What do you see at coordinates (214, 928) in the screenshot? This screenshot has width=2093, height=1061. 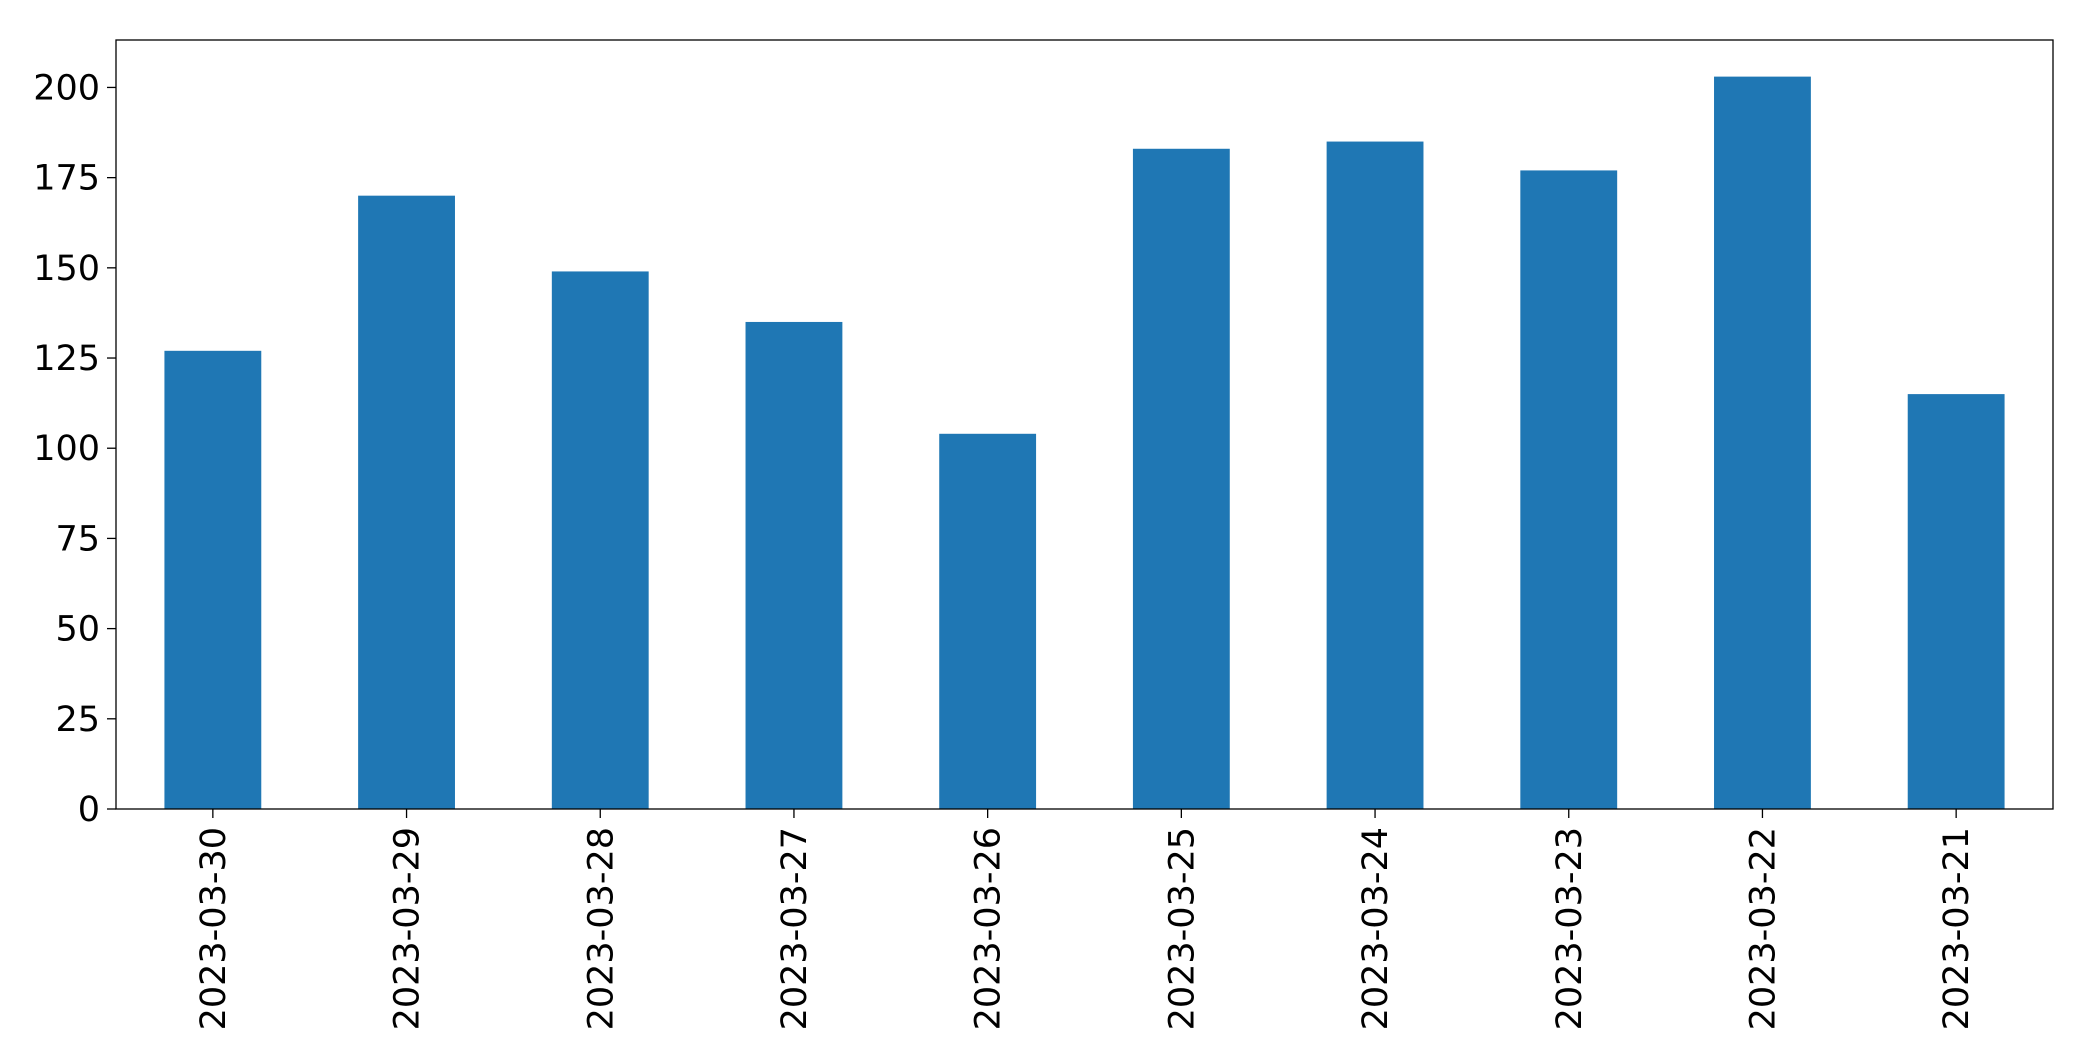 I see `x-tick-label: 2023-03-30` at bounding box center [214, 928].